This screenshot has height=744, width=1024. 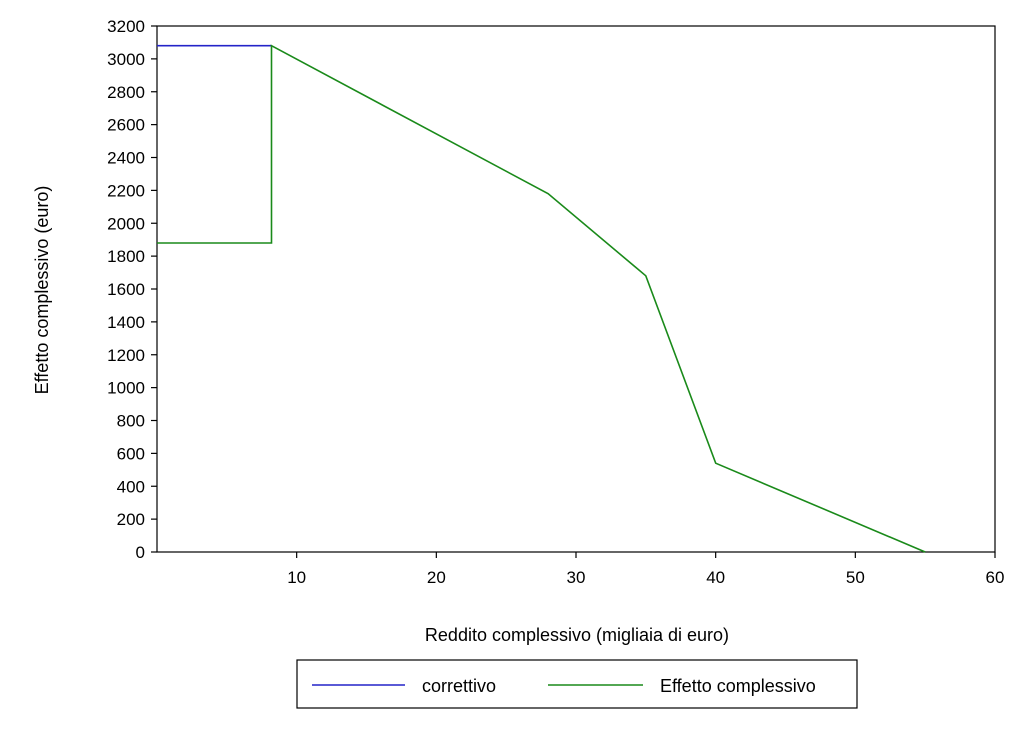 I want to click on y-tick-label: 3200, so click(x=126, y=26).